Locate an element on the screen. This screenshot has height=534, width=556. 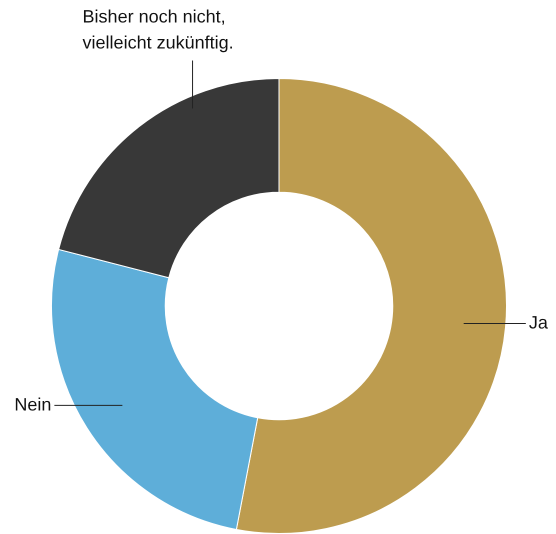
slice-label: Ja is located at coordinates (538, 322).